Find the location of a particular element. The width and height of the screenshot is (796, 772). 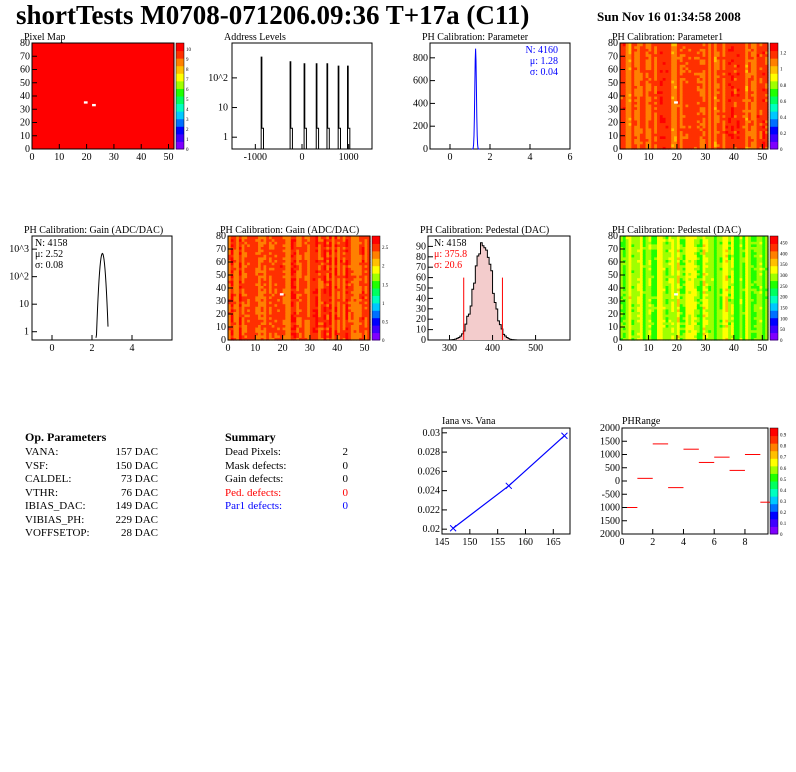

y-tick-label: 10^2 is located at coordinates (218, 78).